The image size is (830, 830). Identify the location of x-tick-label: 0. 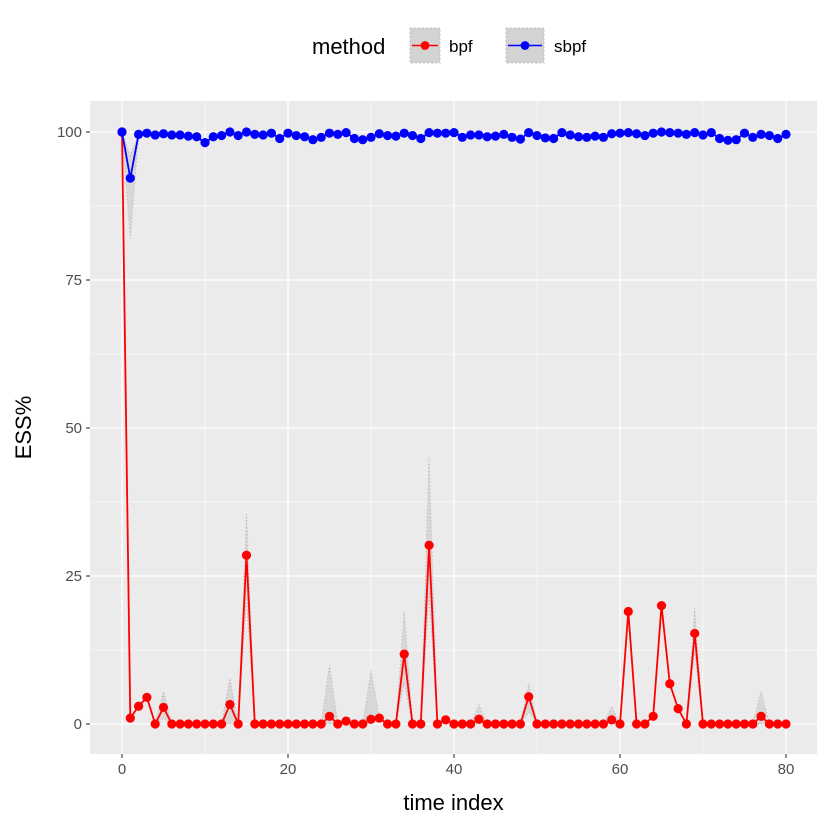
(122, 769).